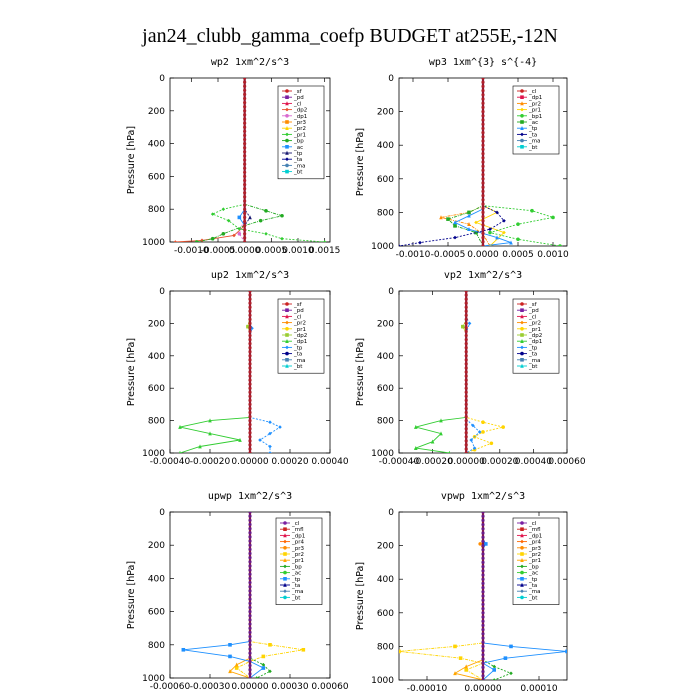 The image size is (700, 700). I want to click on panel-title: up2 1xm^2/s^3, so click(250, 275).